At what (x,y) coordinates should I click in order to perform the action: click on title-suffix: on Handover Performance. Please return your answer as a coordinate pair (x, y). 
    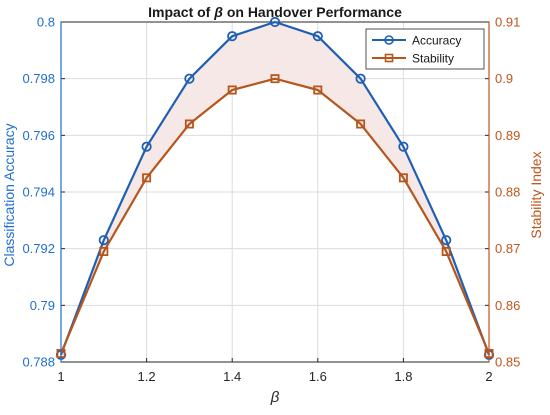
    Looking at the image, I should click on (314, 12).